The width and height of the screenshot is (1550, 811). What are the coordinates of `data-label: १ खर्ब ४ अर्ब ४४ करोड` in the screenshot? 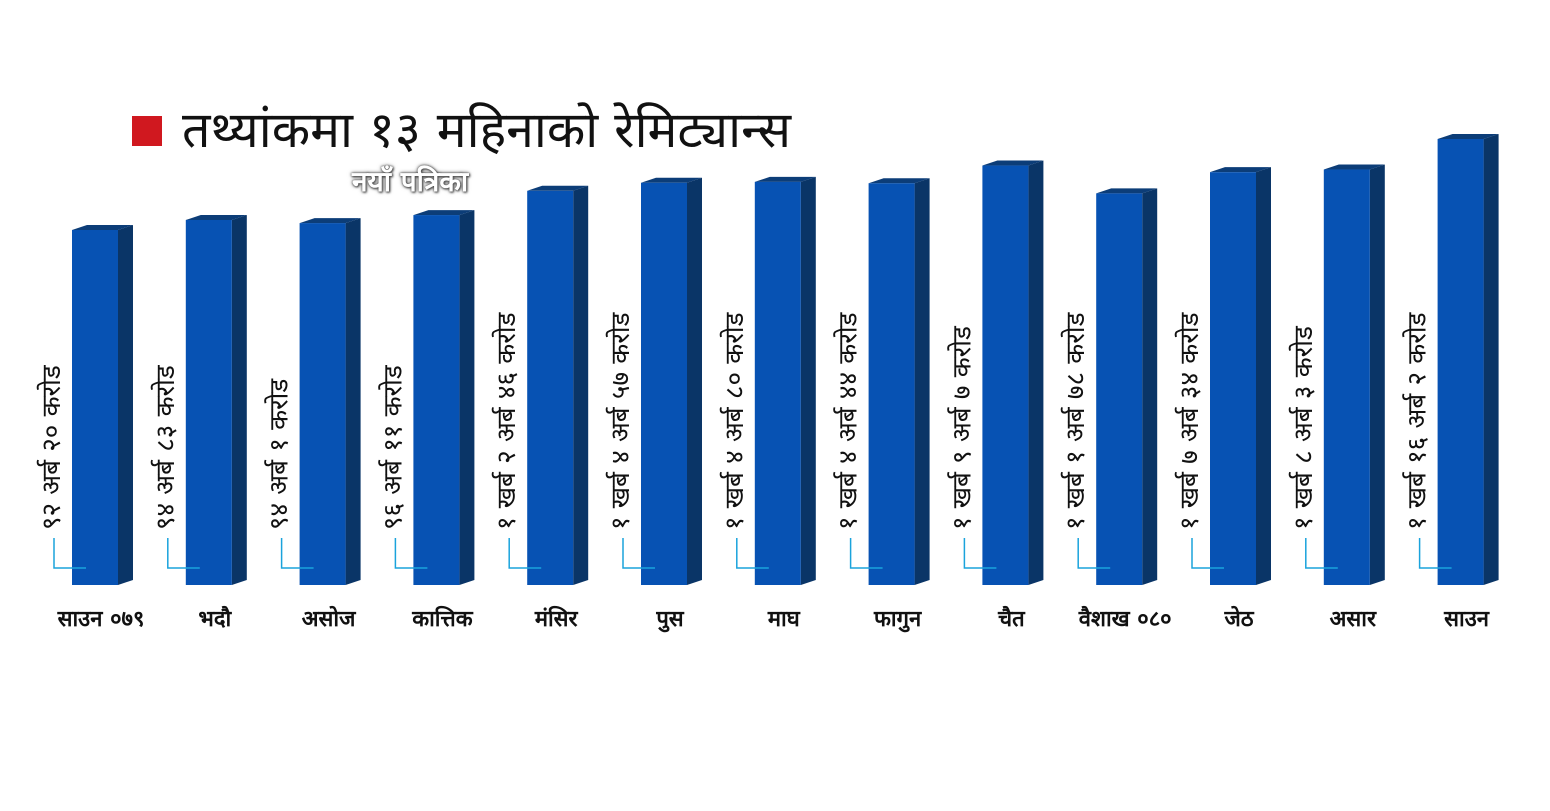 It's located at (848, 420).